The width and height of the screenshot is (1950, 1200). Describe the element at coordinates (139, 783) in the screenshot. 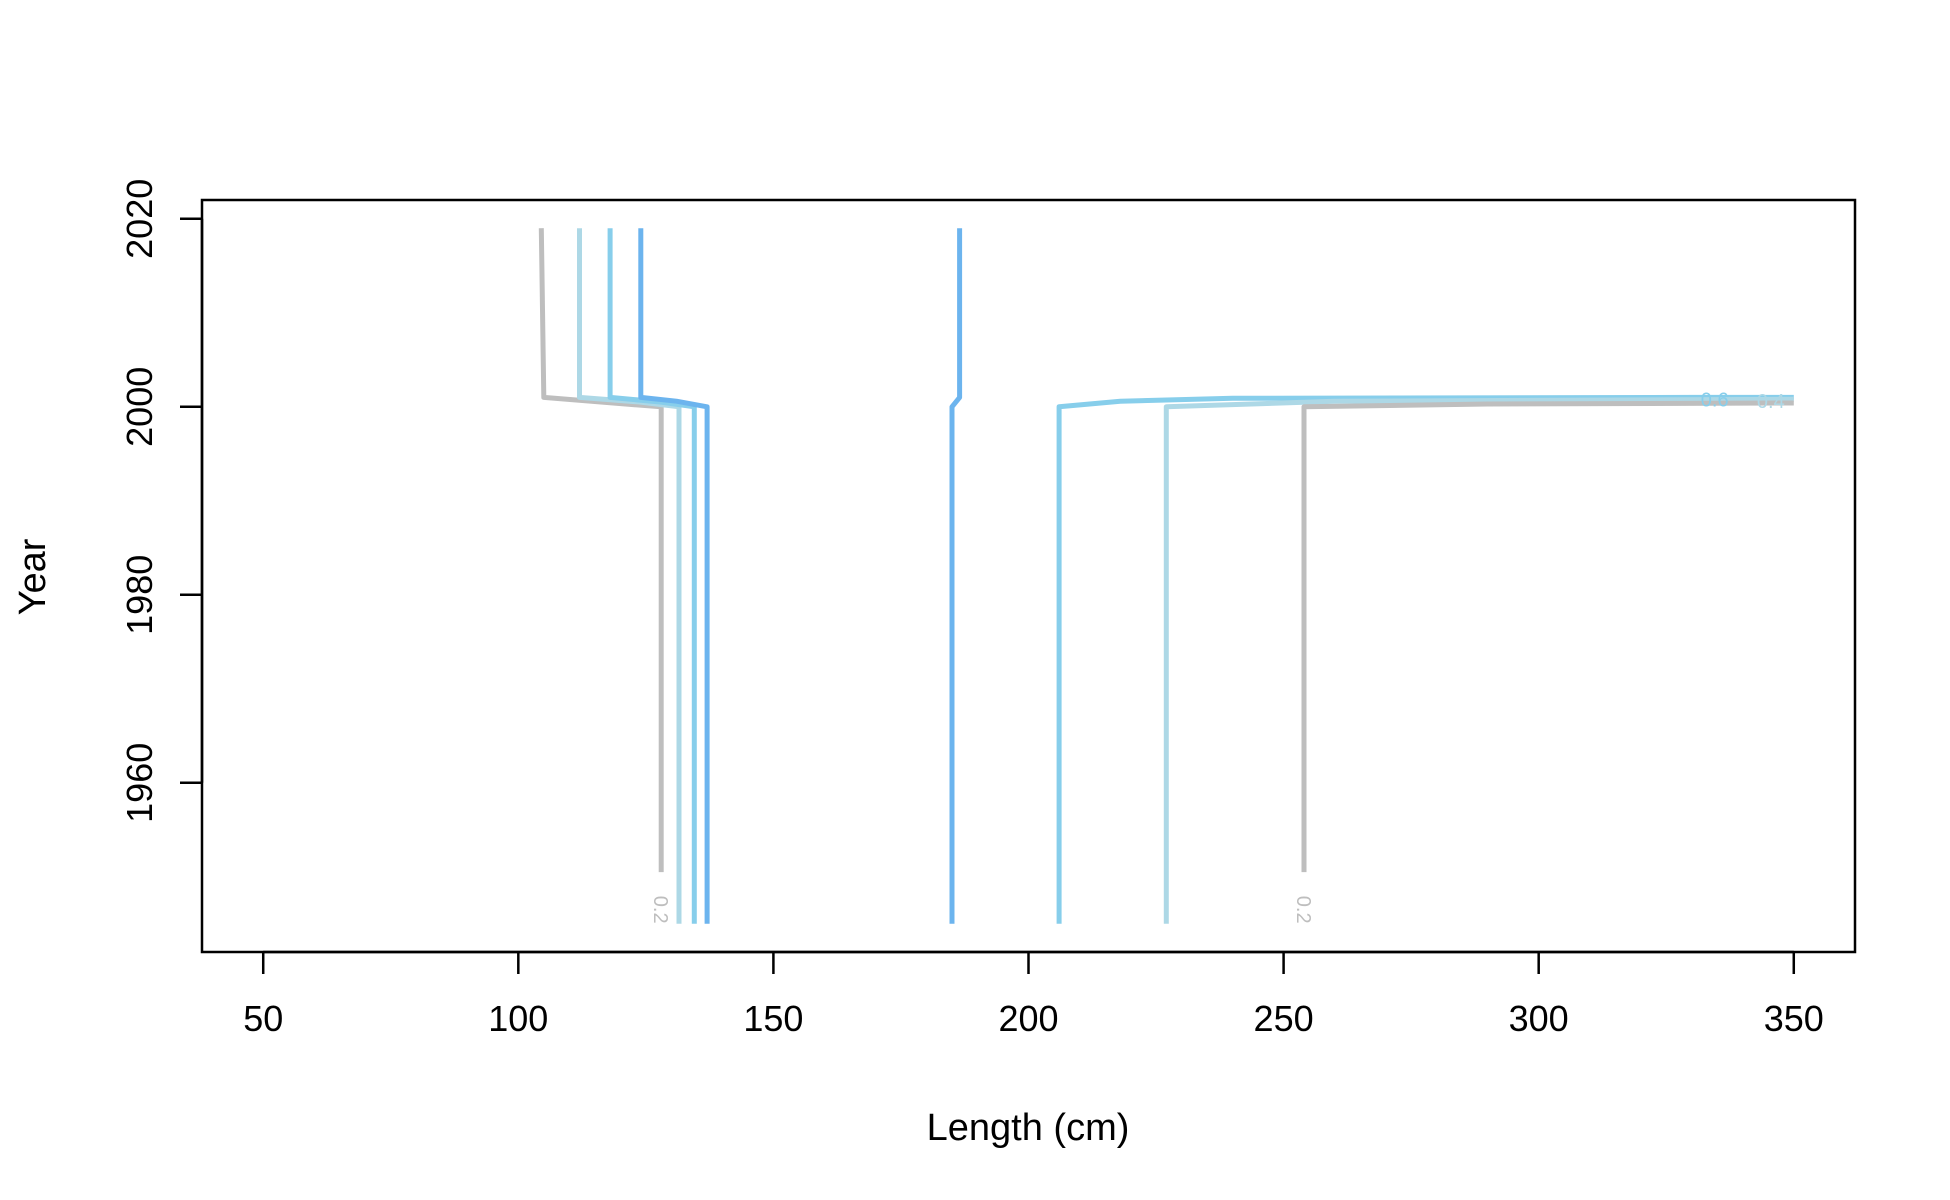

I see `y-tick-label: 1960` at that location.